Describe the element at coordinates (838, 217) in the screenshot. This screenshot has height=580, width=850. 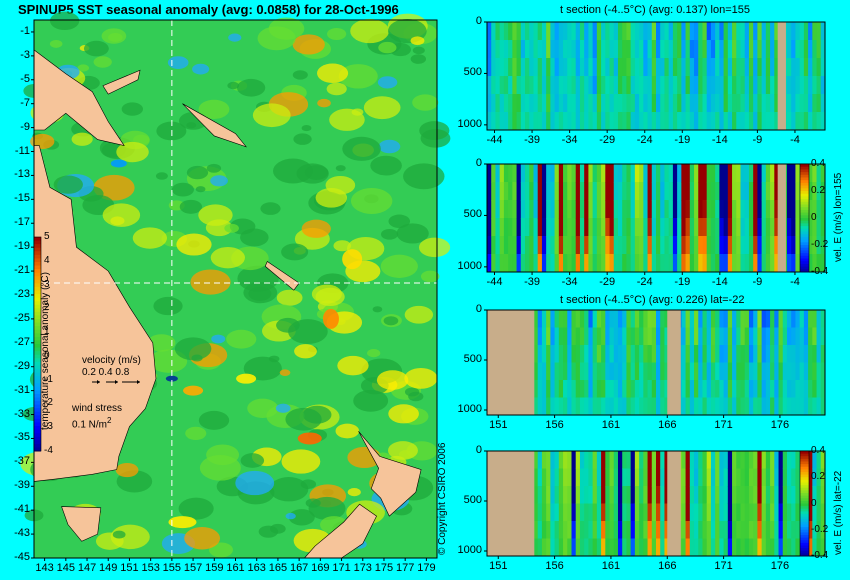
I see `section2-colorbar-label: vel. E (m/s) lon=155` at that location.